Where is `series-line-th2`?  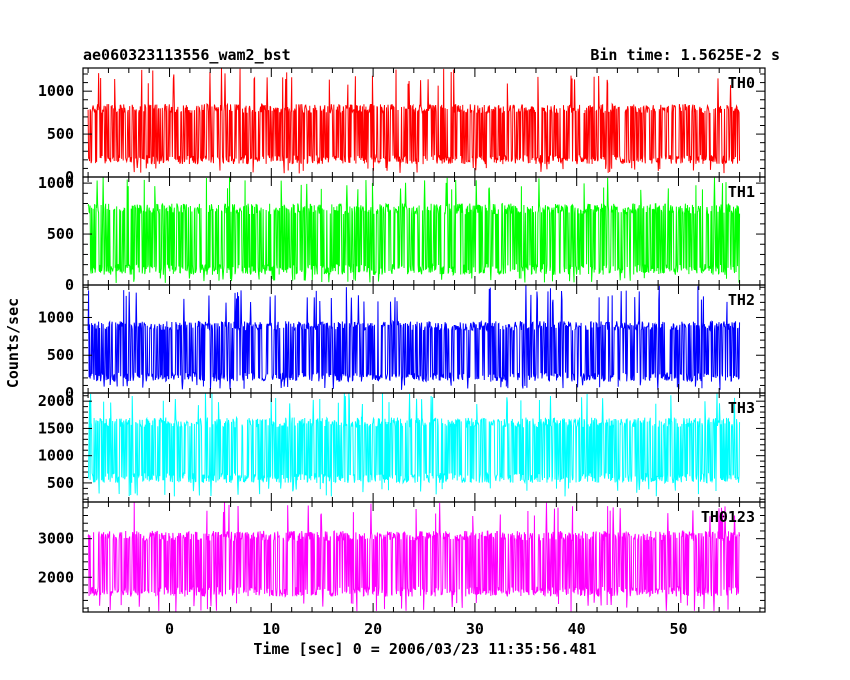
series-line-th2 is located at coordinates (414, 337).